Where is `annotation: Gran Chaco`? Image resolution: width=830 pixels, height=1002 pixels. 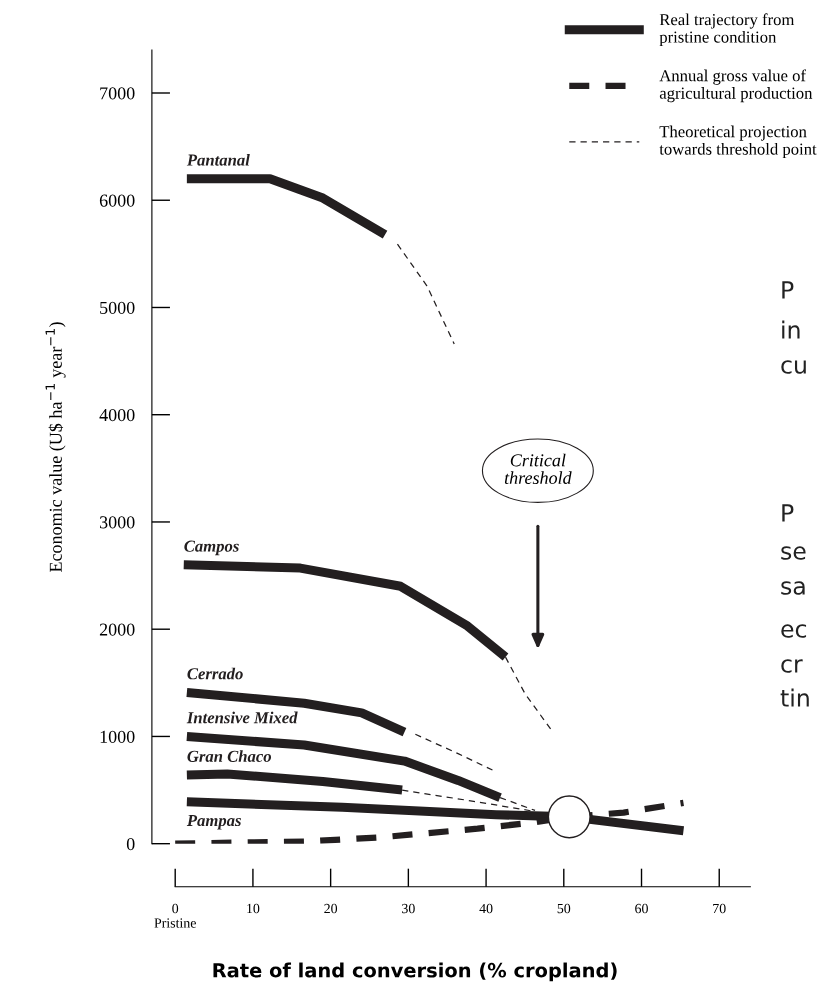 annotation: Gran Chaco is located at coordinates (229, 756).